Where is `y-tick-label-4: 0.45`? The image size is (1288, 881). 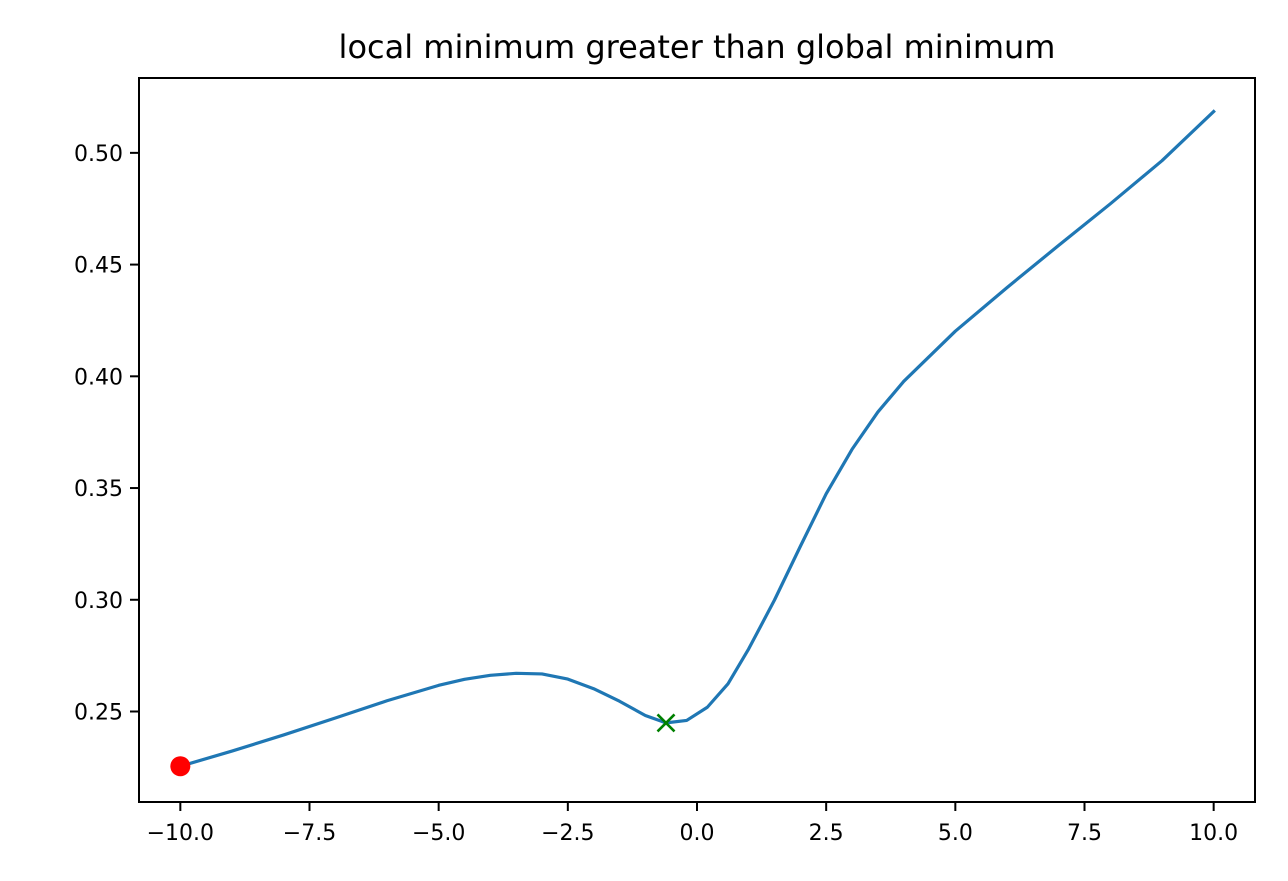
y-tick-label-4: 0.45 is located at coordinates (98, 266).